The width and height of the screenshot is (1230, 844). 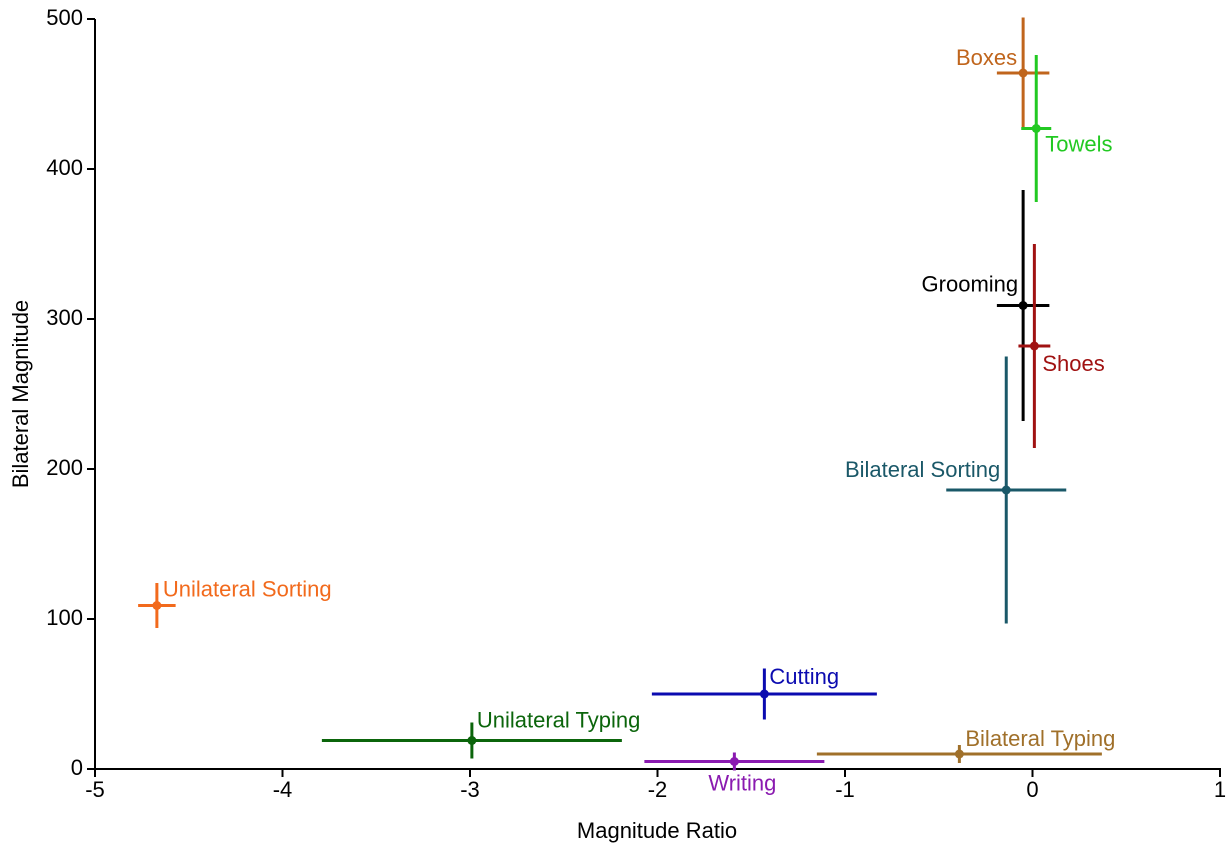 I want to click on y-tick-label: 400, so click(x=64, y=167).